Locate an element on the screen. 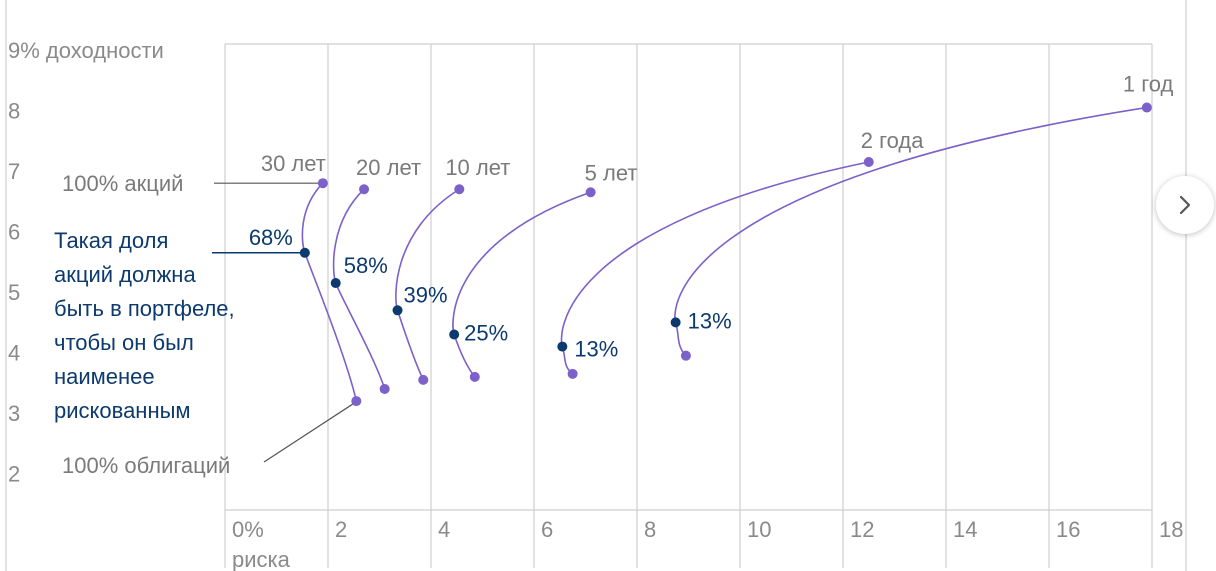 The width and height of the screenshot is (1216, 571). x-tick-label: 6 is located at coordinates (547, 529).